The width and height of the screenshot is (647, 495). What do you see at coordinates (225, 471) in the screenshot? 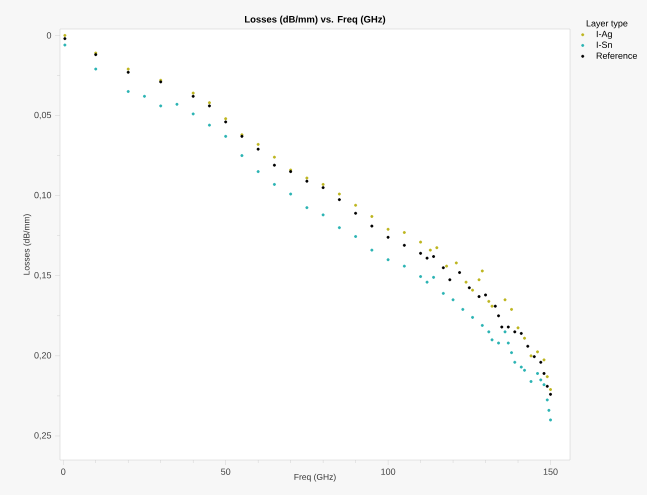
I see `x-tick-label: 50` at bounding box center [225, 471].